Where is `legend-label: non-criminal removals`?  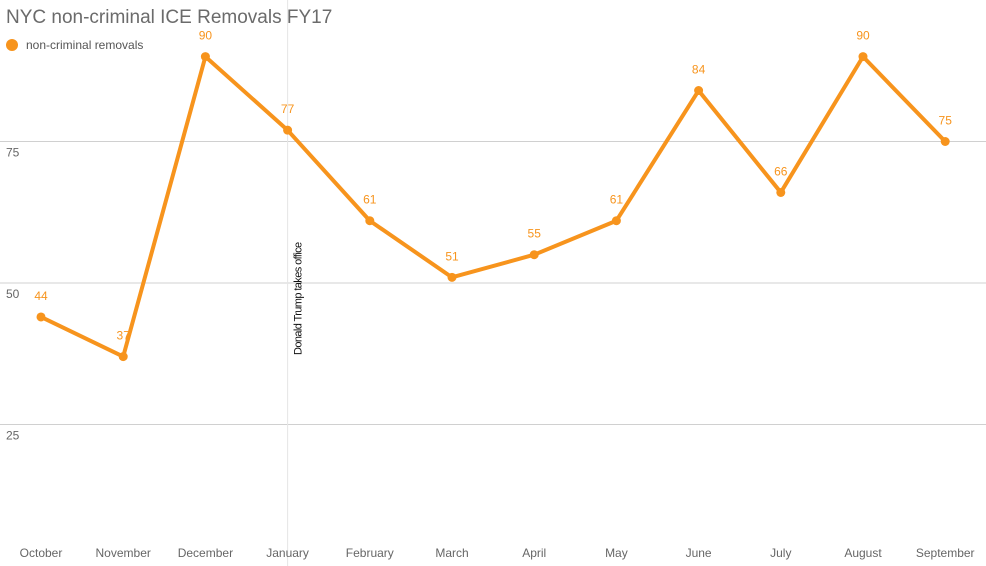 legend-label: non-criminal removals is located at coordinates (84, 45).